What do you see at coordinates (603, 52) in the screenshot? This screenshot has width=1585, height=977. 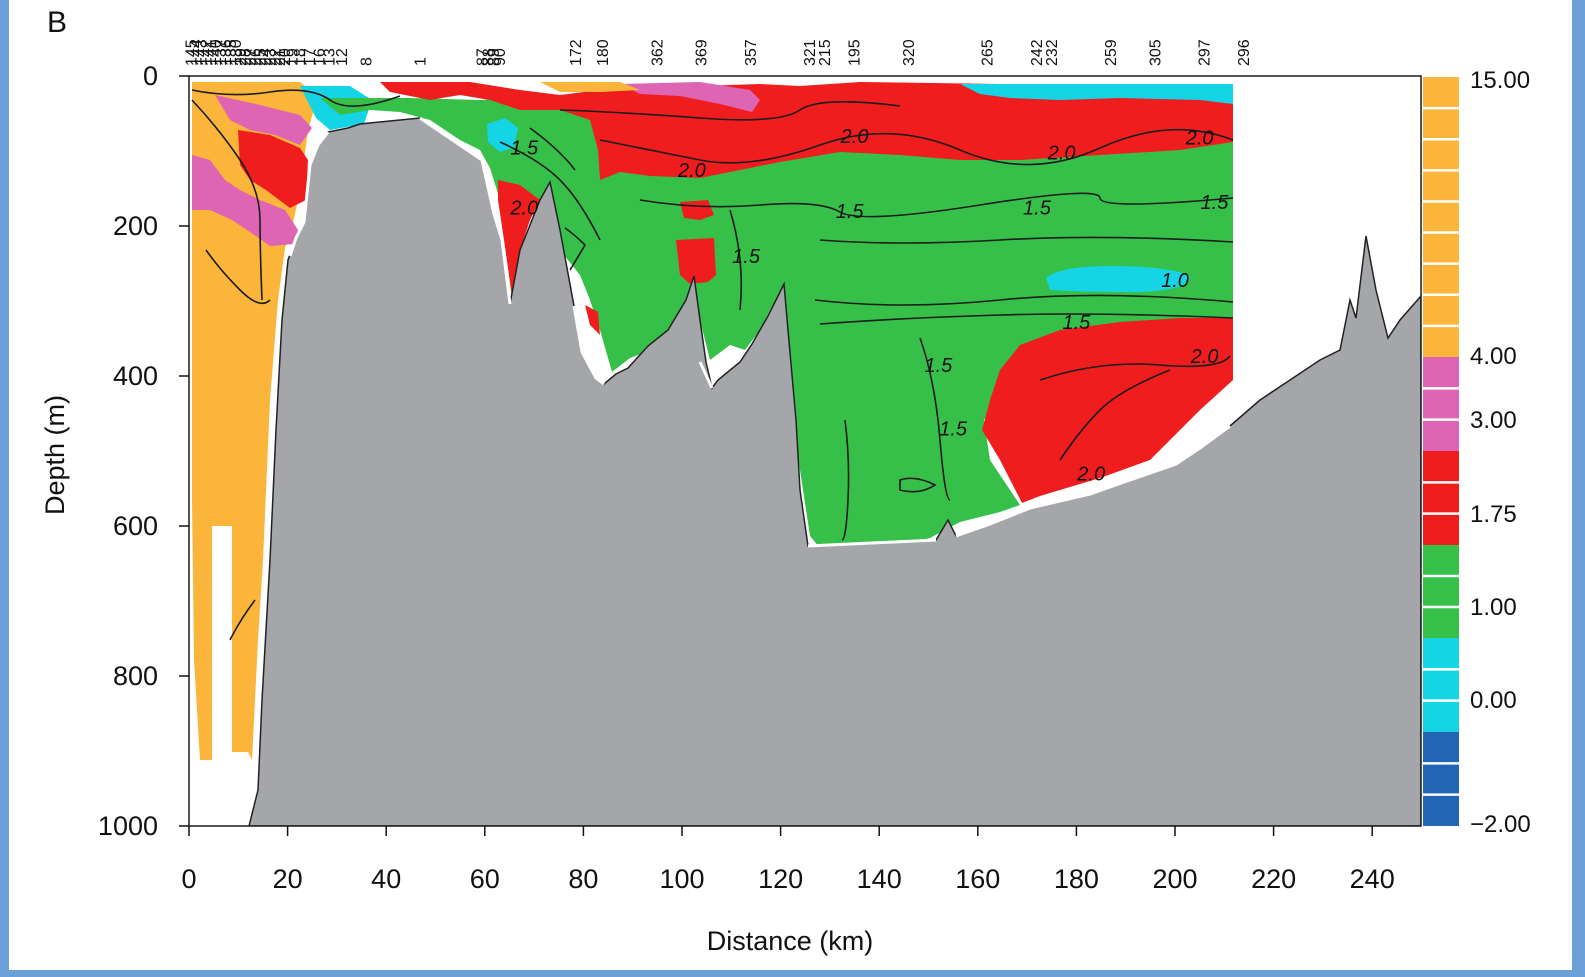 I see `station-label: 180` at bounding box center [603, 52].